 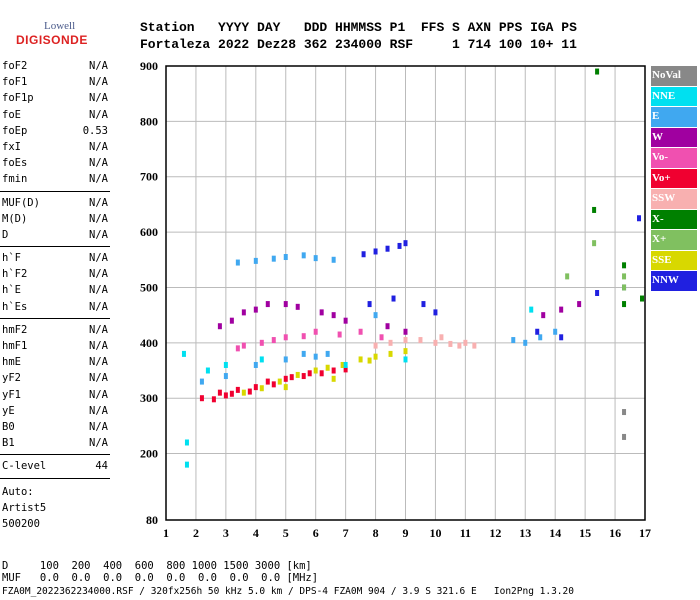 I want to click on param-row: h`Es N/A, so click(x=55, y=307).